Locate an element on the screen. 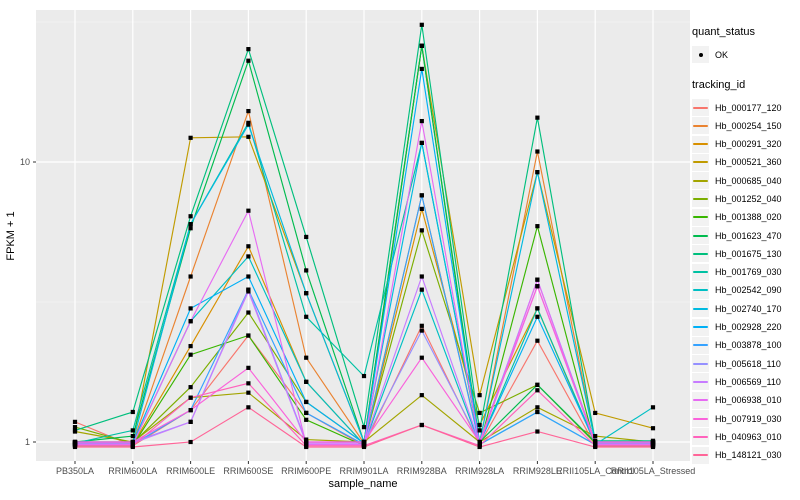 This screenshot has width=800, height=500. legend-item-label: Hb_040963_010 is located at coordinates (748, 436).